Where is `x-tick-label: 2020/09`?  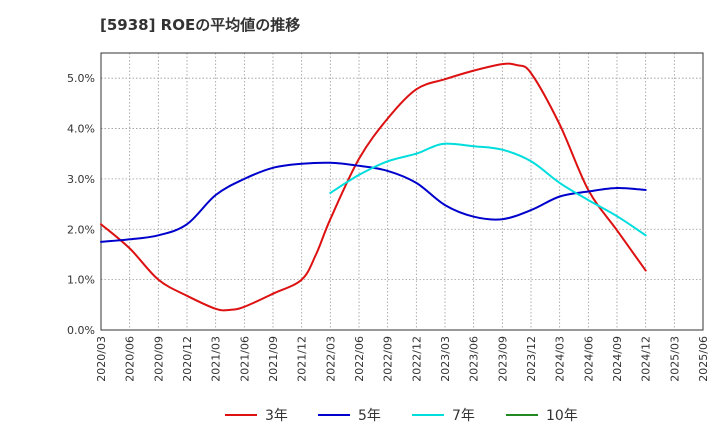 x-tick-label: 2020/09 is located at coordinates (158, 359).